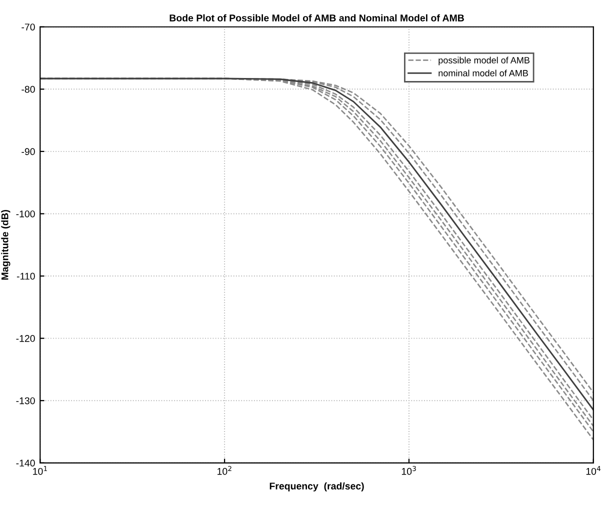 The width and height of the screenshot is (608, 507). What do you see at coordinates (484, 61) in the screenshot?
I see `legend-label: possible model of AMB` at bounding box center [484, 61].